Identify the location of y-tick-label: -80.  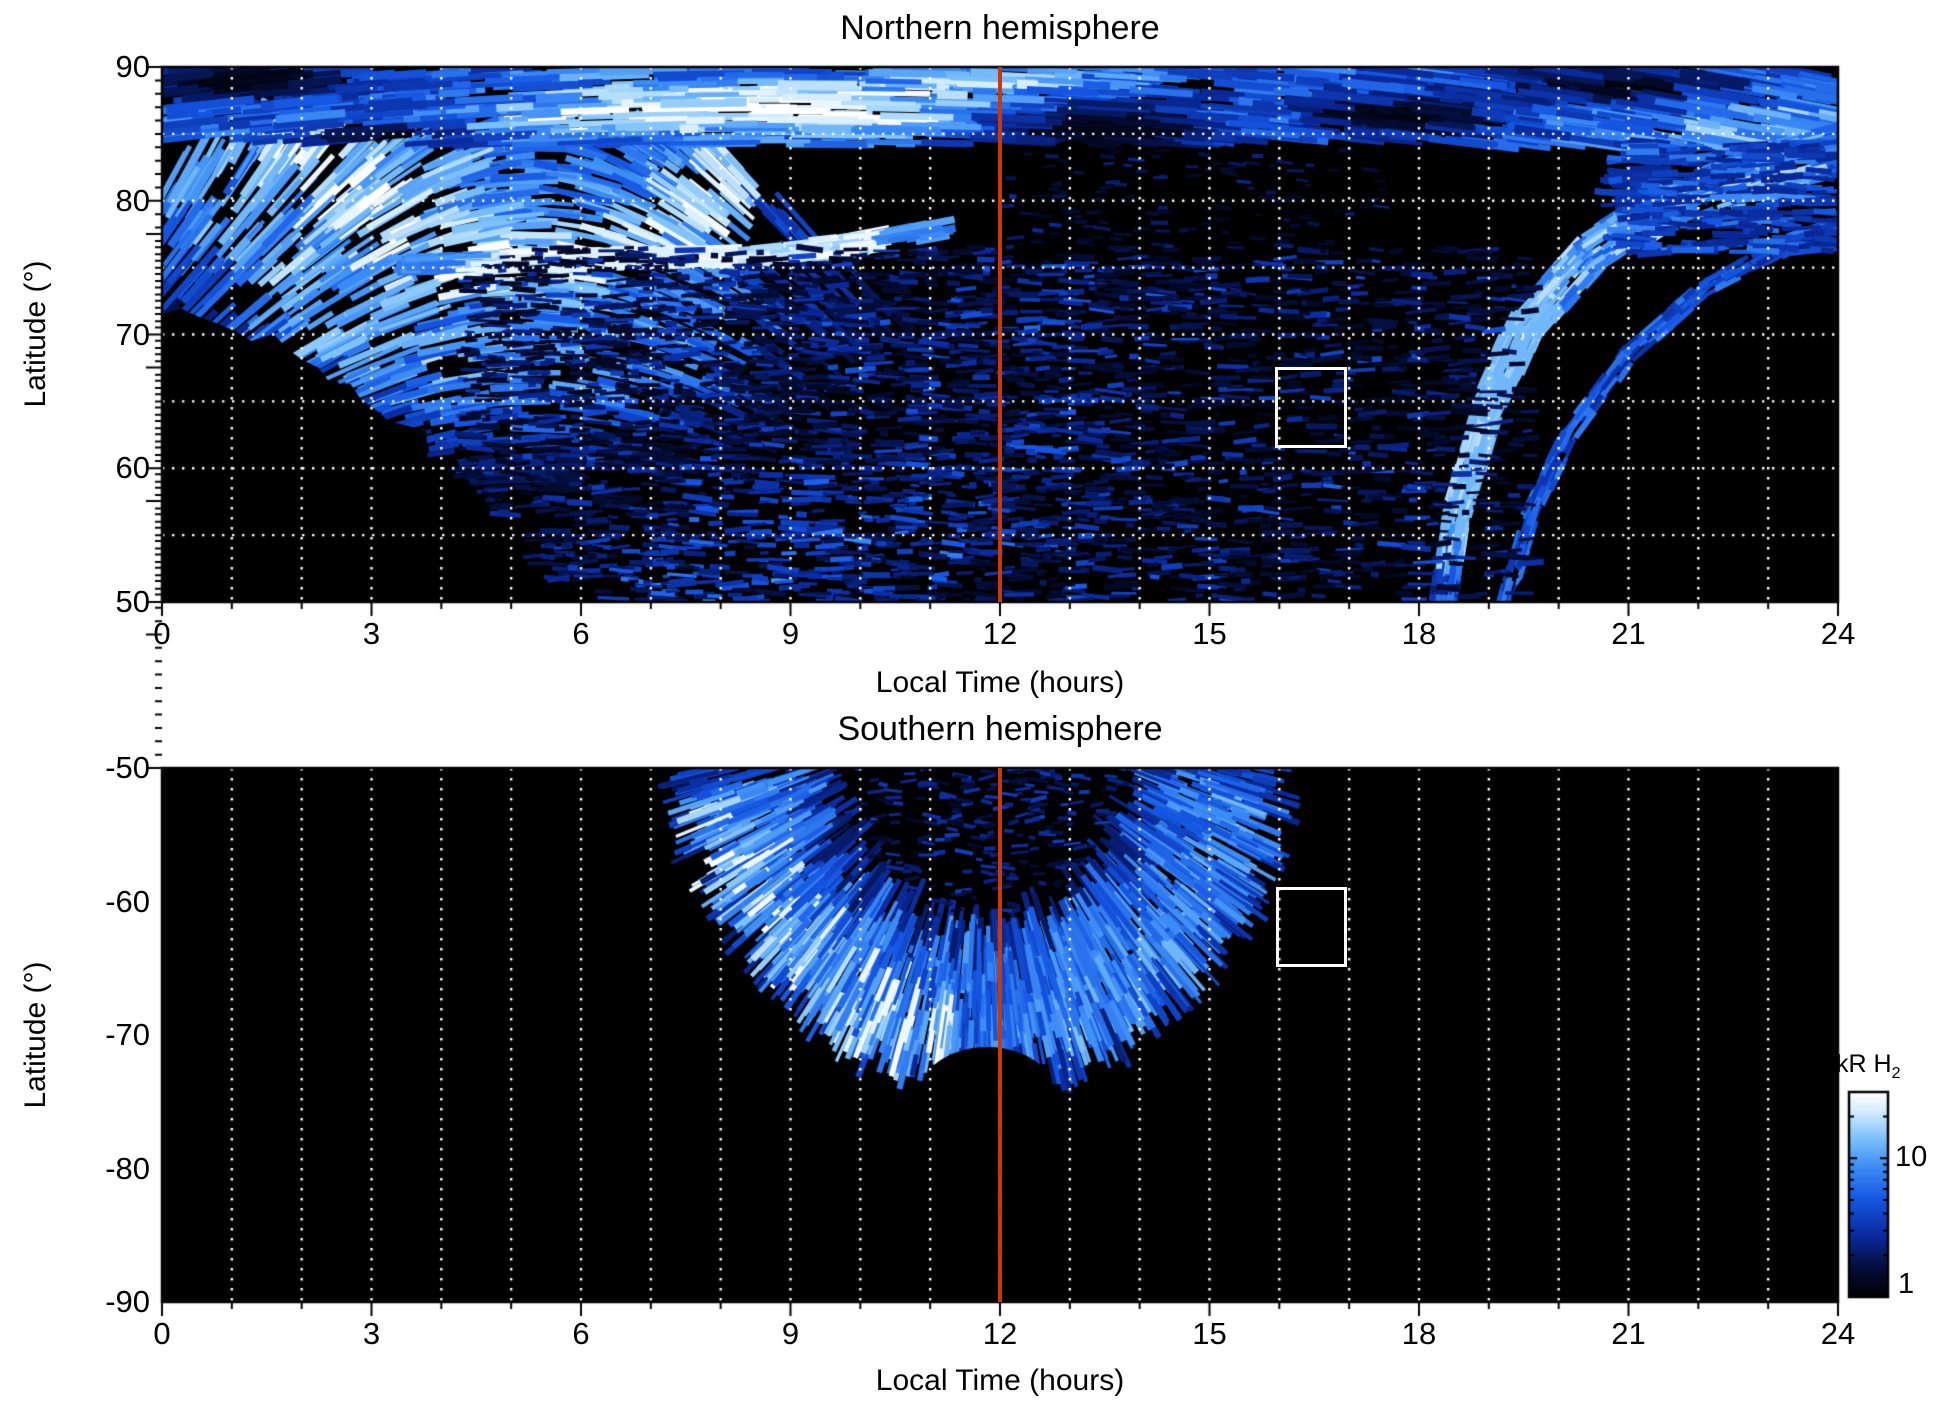
(127, 1168).